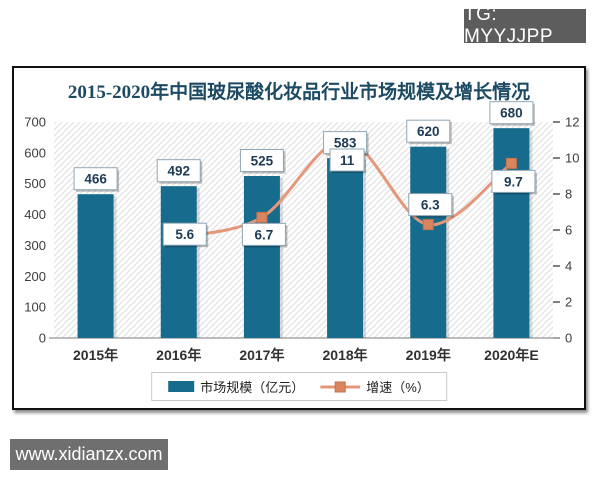 Image resolution: width=600 pixels, height=480 pixels. Describe the element at coordinates (89, 454) in the screenshot. I see `watermark-badge: www.xidianzx.com` at that location.